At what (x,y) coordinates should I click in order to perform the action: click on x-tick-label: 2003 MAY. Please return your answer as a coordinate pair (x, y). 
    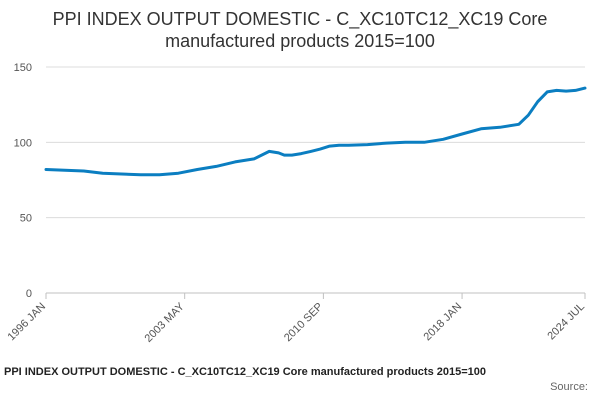
    Looking at the image, I should click on (165, 322).